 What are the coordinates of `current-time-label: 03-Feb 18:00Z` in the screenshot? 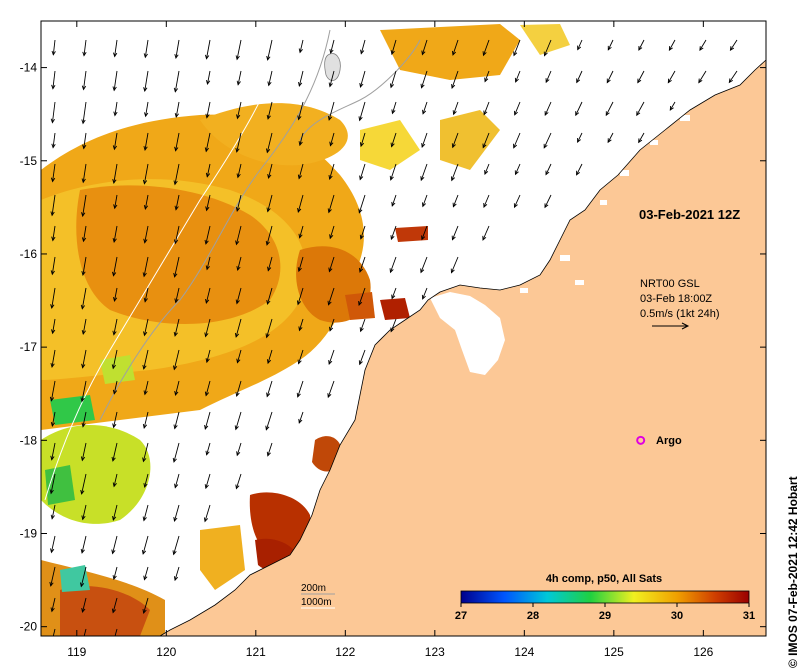 It's located at (676, 299).